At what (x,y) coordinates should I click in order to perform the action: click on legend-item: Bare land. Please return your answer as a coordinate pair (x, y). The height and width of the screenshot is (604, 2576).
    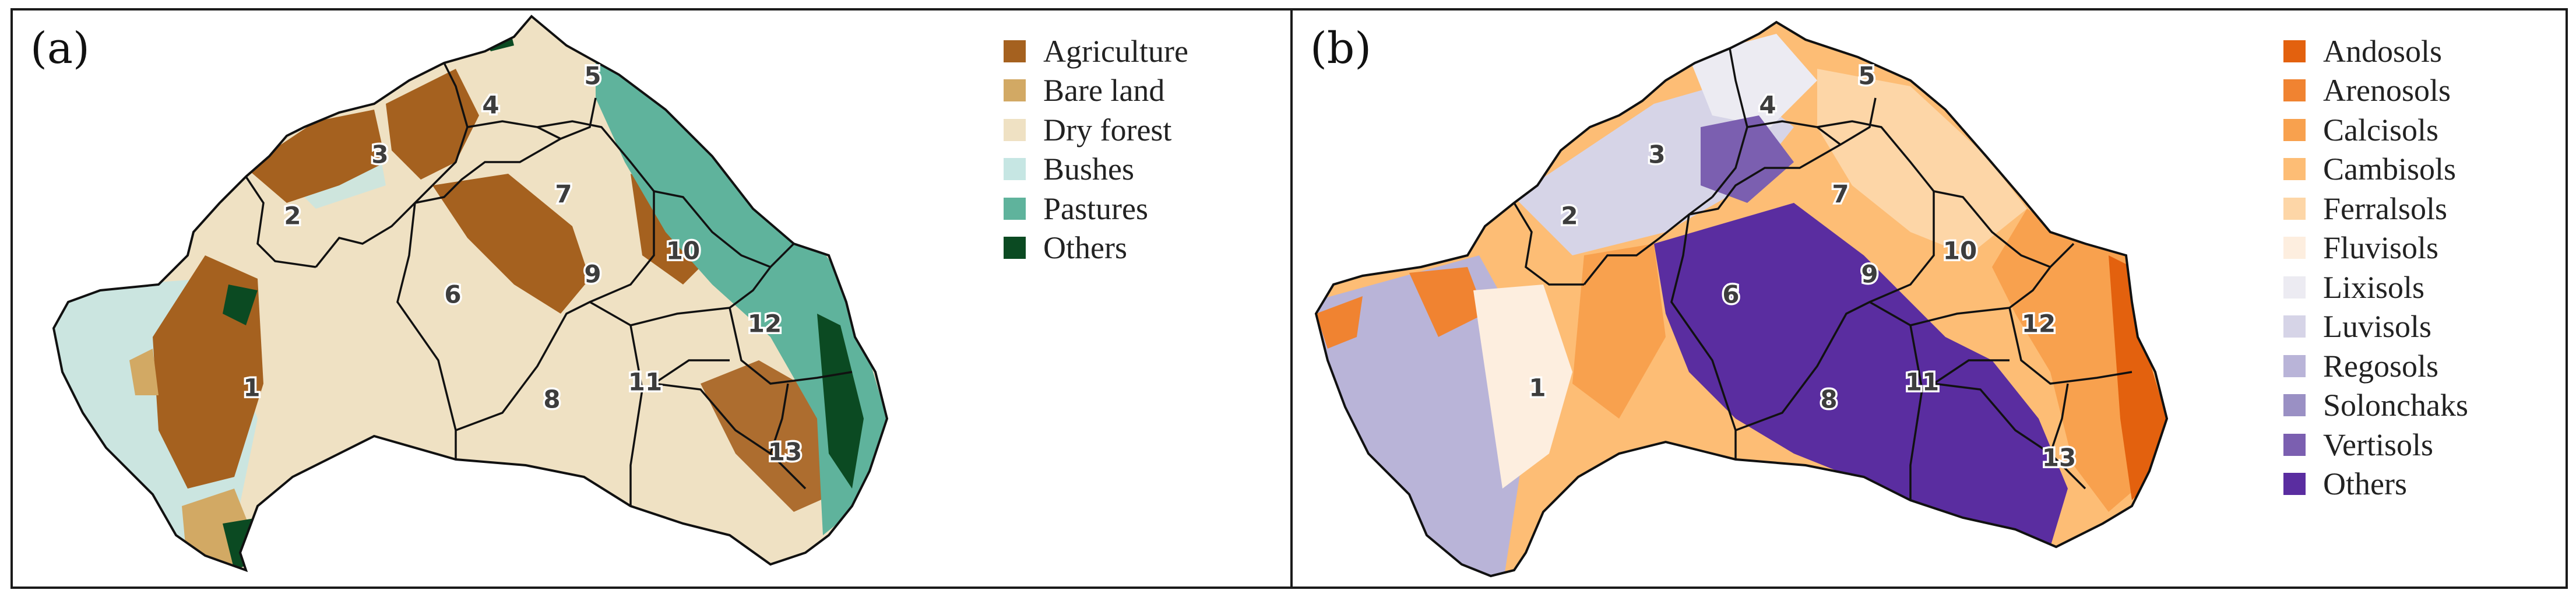
    Looking at the image, I should click on (1096, 91).